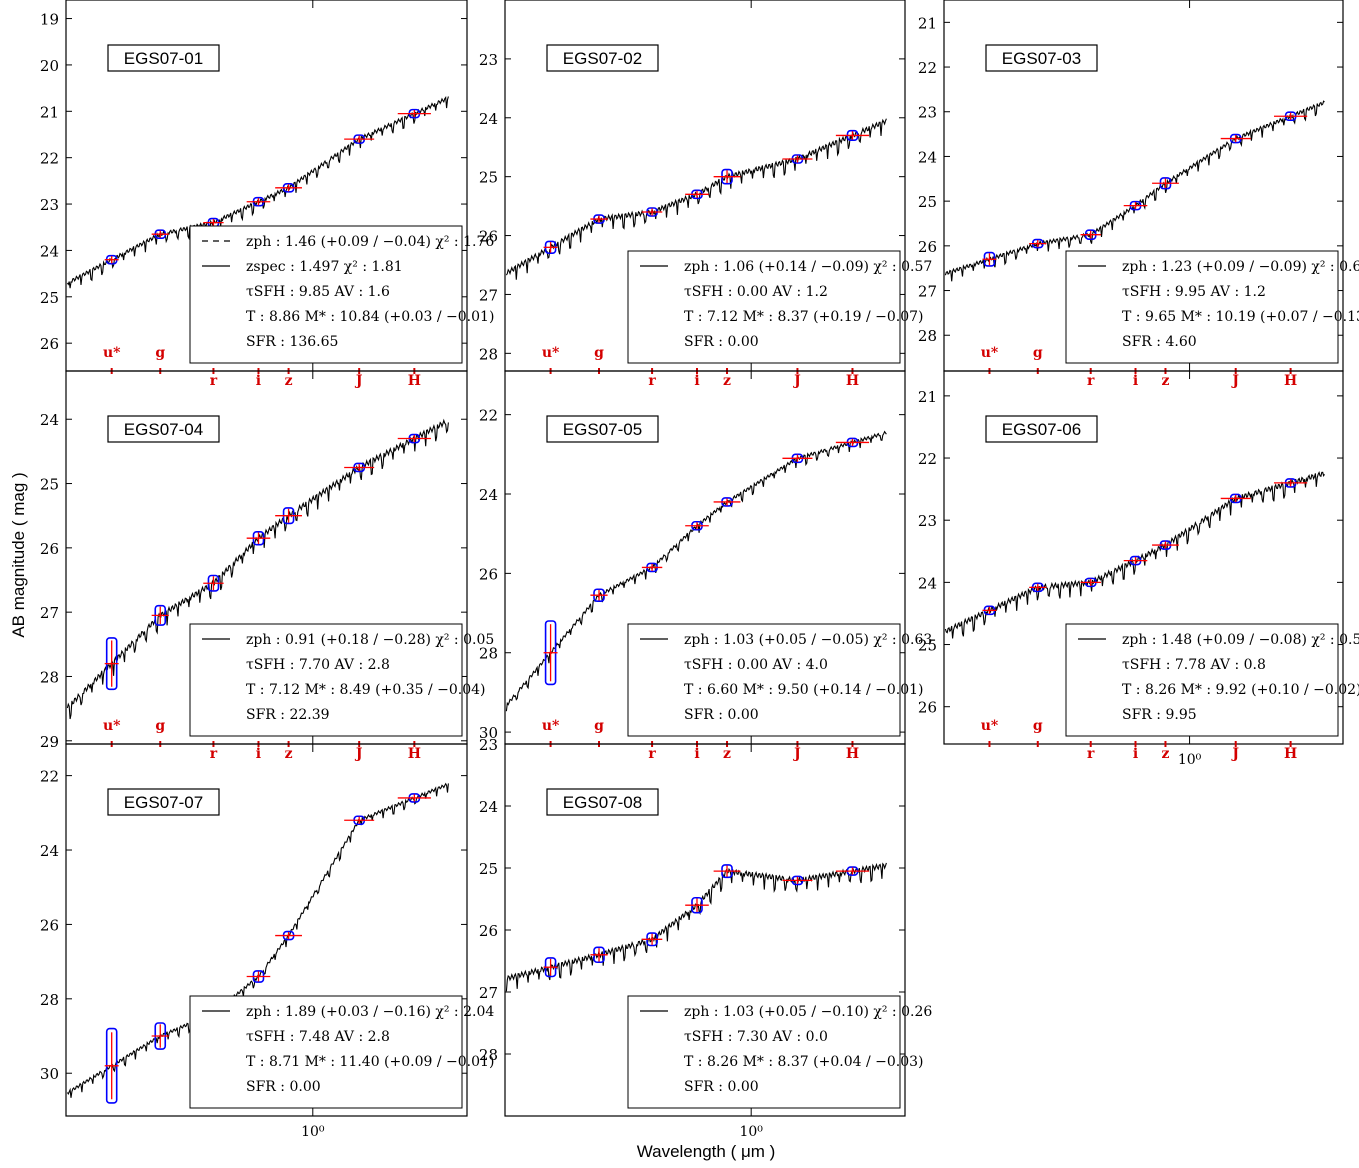 This screenshot has height=1168, width=1359. Describe the element at coordinates (49, 20) in the screenshot. I see `y-tick-label: 19` at that location.